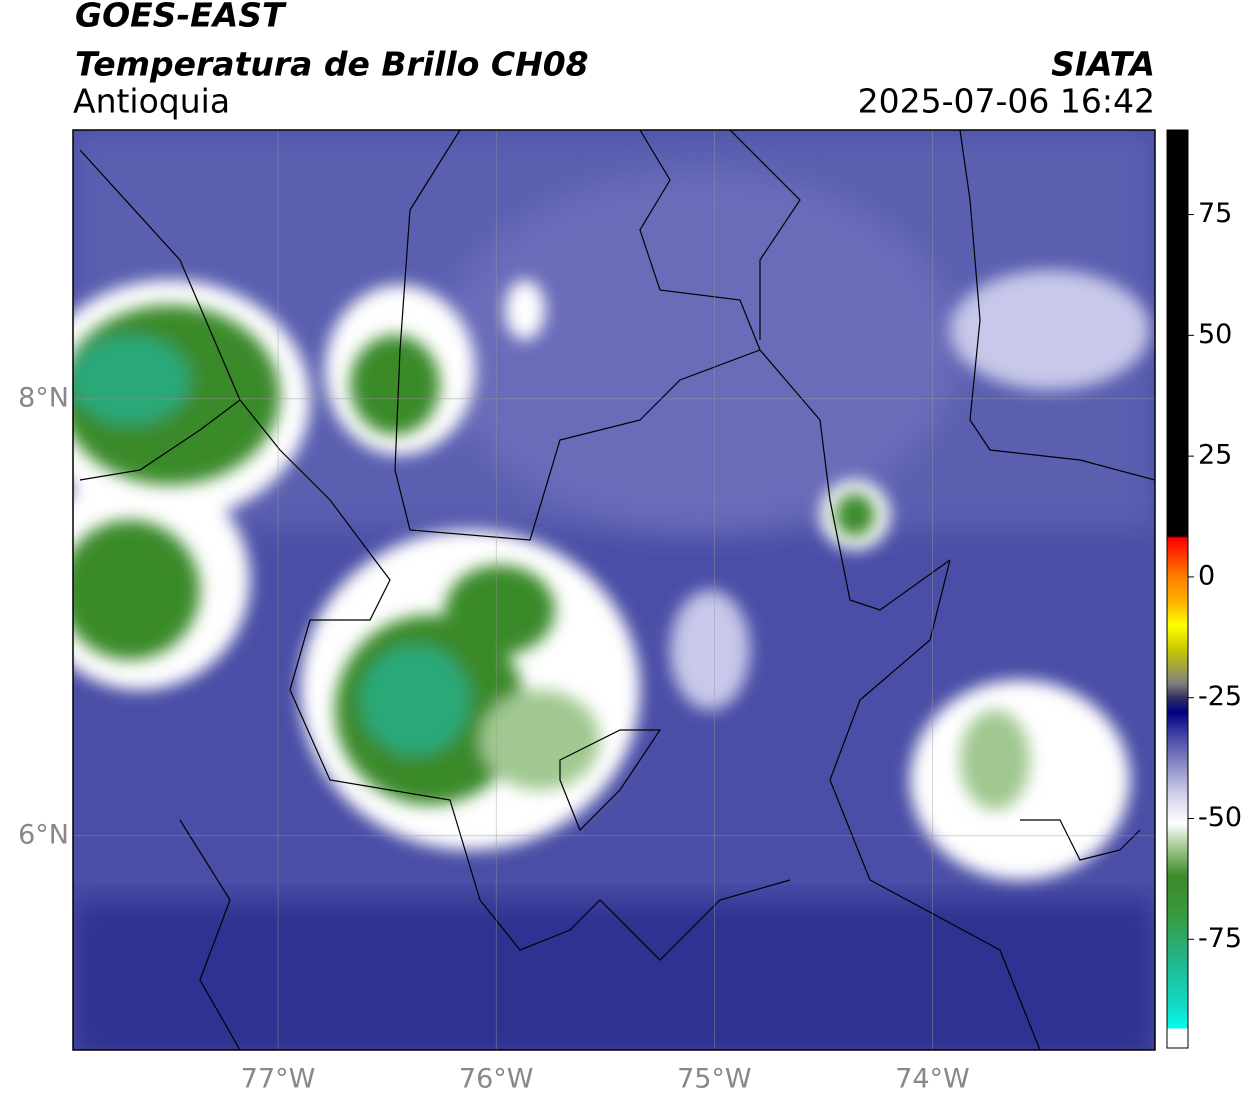 This screenshot has height=1103, width=1252. I want to click on colorbar-tick-label: -50, so click(1220, 817).